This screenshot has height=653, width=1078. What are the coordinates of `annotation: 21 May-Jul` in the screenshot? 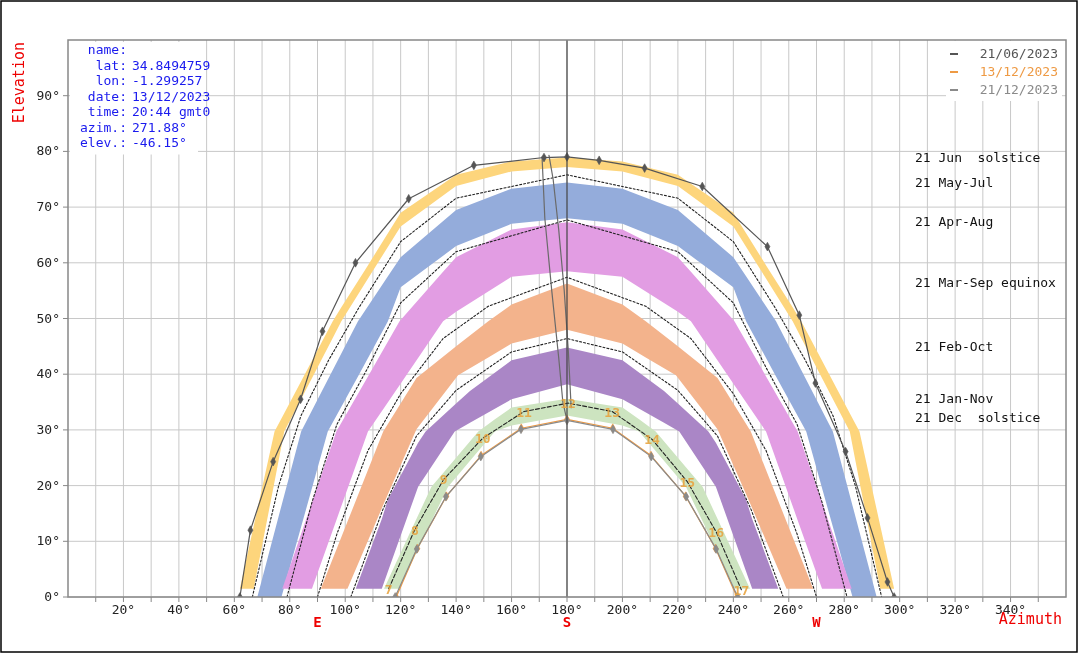 It's located at (954, 182).